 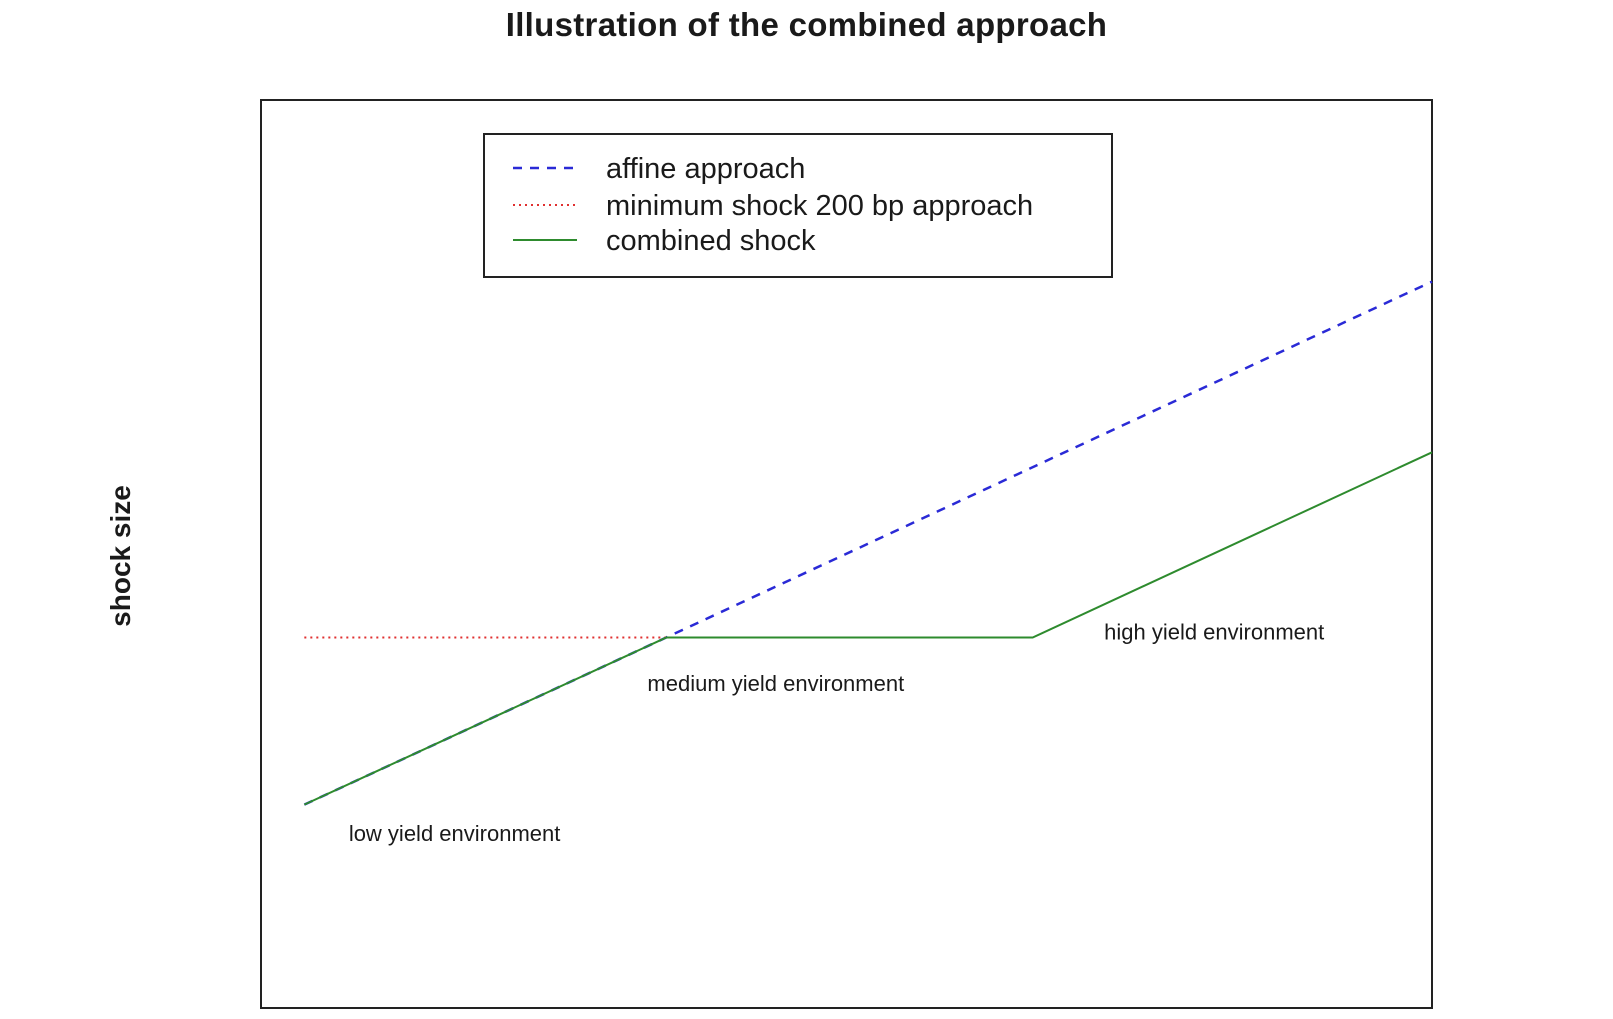 What do you see at coordinates (1214, 631) in the screenshot?
I see `annotation-high-yield-environment: high yield environment` at bounding box center [1214, 631].